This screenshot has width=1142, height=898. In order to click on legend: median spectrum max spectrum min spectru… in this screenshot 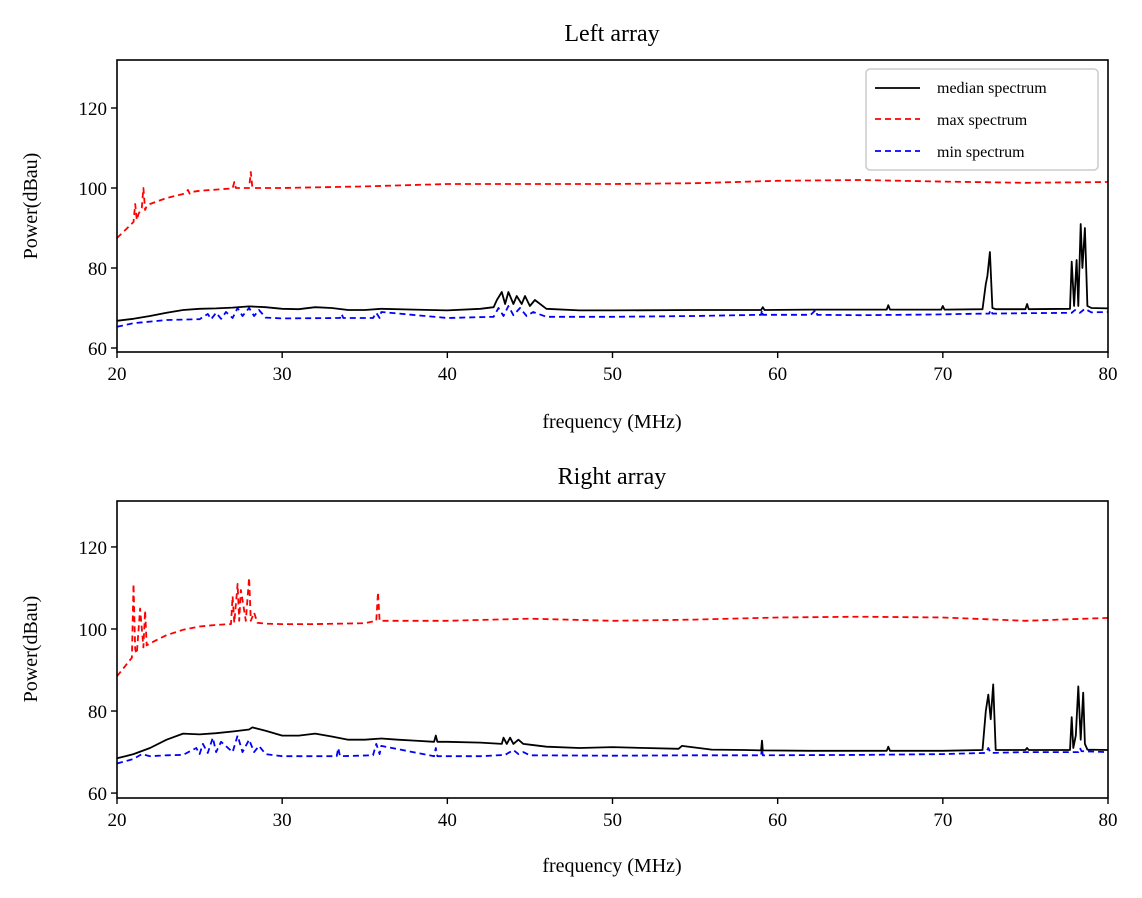, I will do `click(982, 119)`.